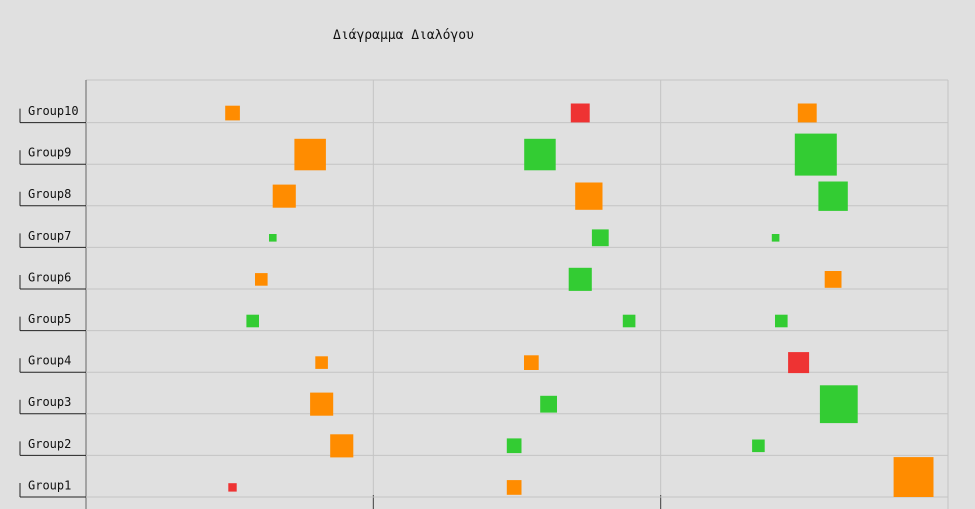  Describe the element at coordinates (403, 35) in the screenshot. I see `chart-title: Διάγραμμα Διαλόγου` at that location.